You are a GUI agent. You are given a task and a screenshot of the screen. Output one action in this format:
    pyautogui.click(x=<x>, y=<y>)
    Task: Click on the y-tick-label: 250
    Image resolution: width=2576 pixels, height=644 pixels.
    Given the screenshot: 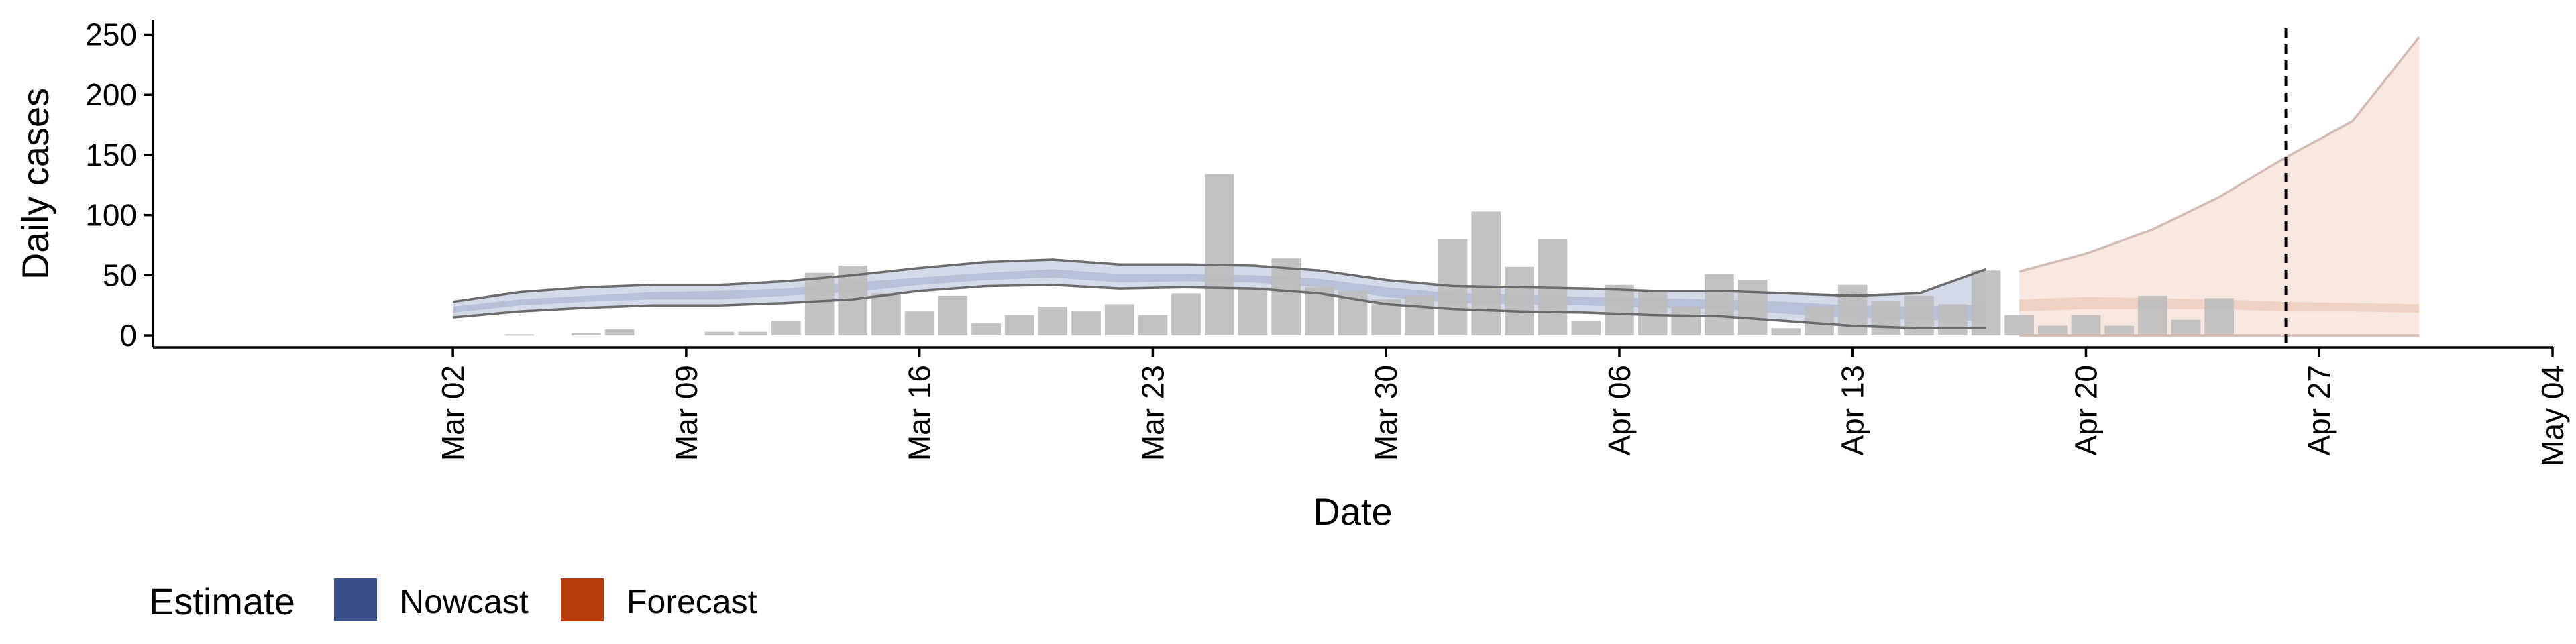 What is the action you would take?
    pyautogui.click(x=111, y=34)
    